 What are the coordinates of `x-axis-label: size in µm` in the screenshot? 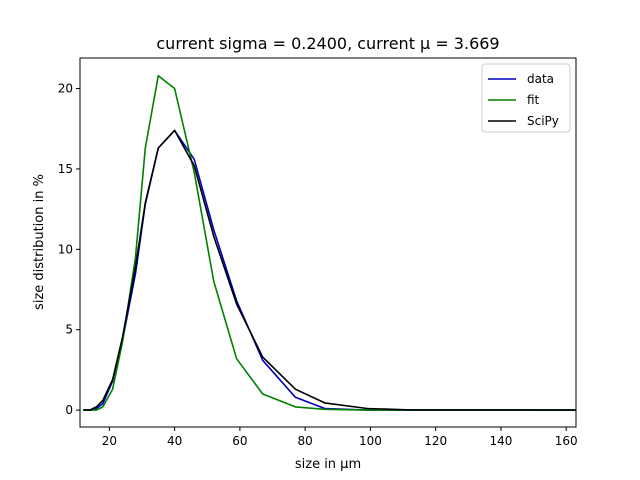 It's located at (328, 464).